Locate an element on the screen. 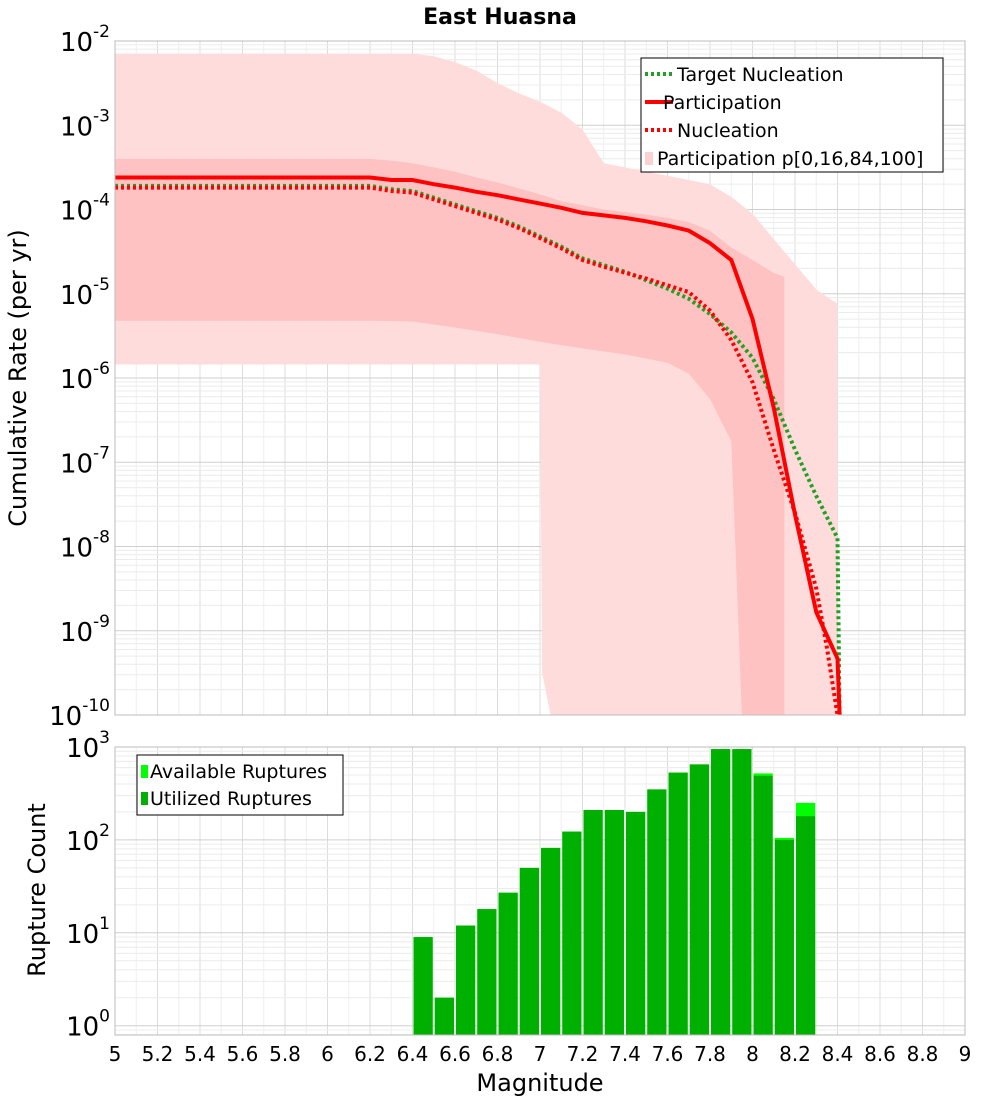 This screenshot has height=1100, width=1000. x-tick-label: 9 is located at coordinates (965, 1054).